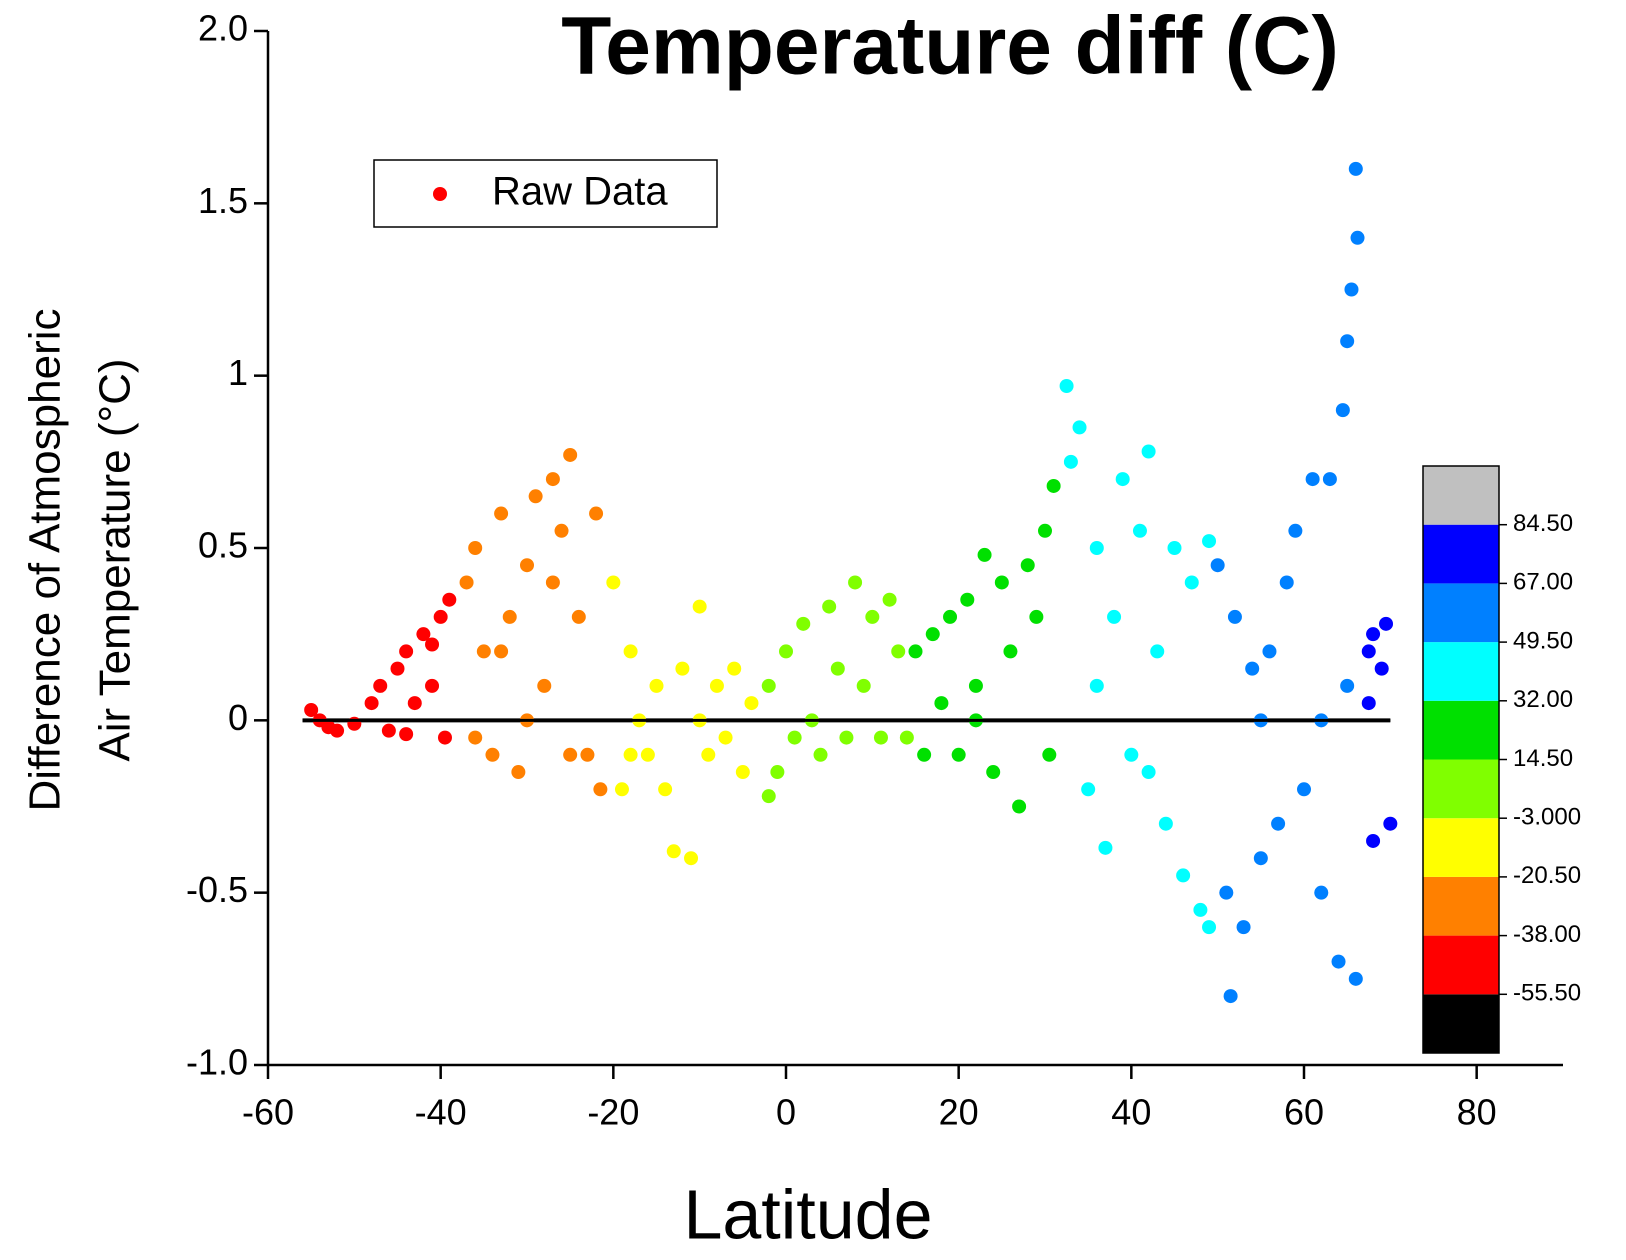  What do you see at coordinates (1543, 582) in the screenshot?
I see `colorbar-label: 67.00` at bounding box center [1543, 582].